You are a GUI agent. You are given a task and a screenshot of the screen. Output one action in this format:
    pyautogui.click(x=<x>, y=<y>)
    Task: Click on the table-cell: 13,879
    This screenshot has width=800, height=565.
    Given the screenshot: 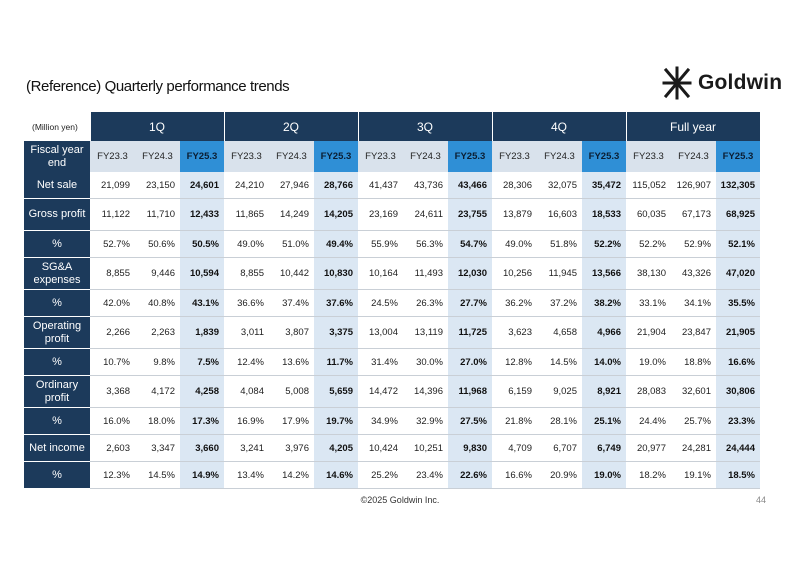 What is the action you would take?
    pyautogui.click(x=514, y=214)
    